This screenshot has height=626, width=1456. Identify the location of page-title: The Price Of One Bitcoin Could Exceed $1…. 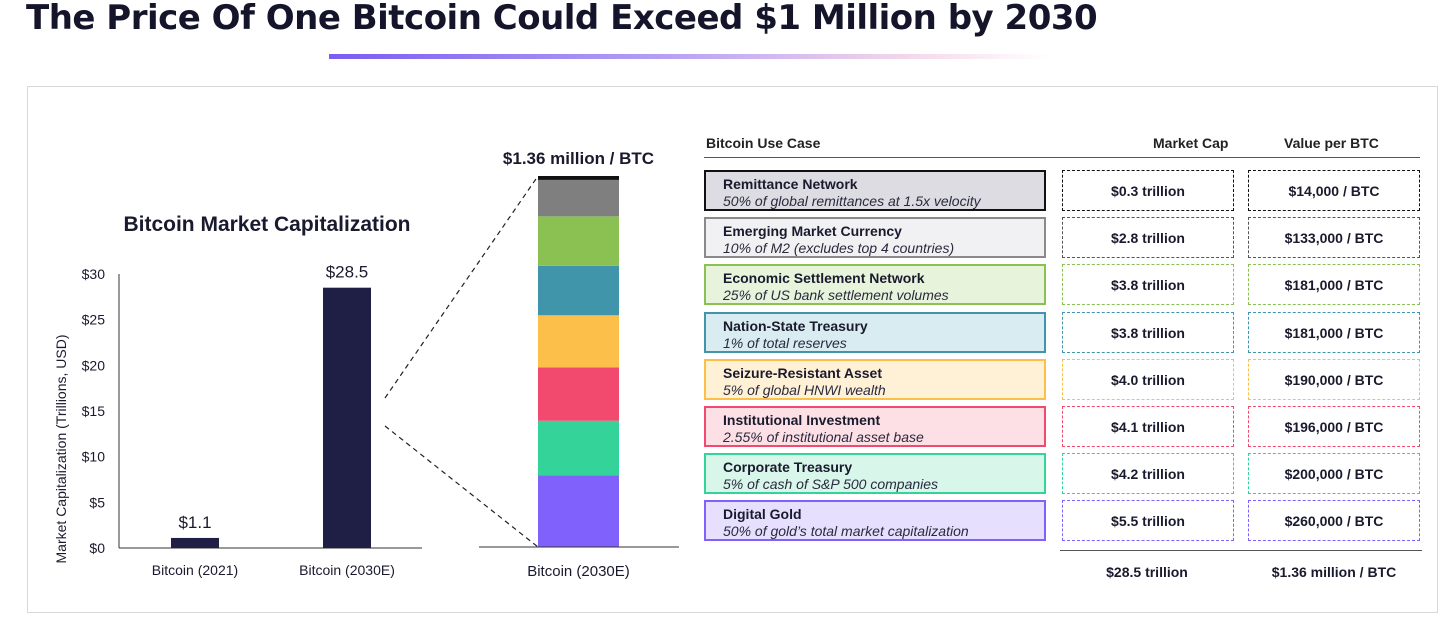
(562, 19).